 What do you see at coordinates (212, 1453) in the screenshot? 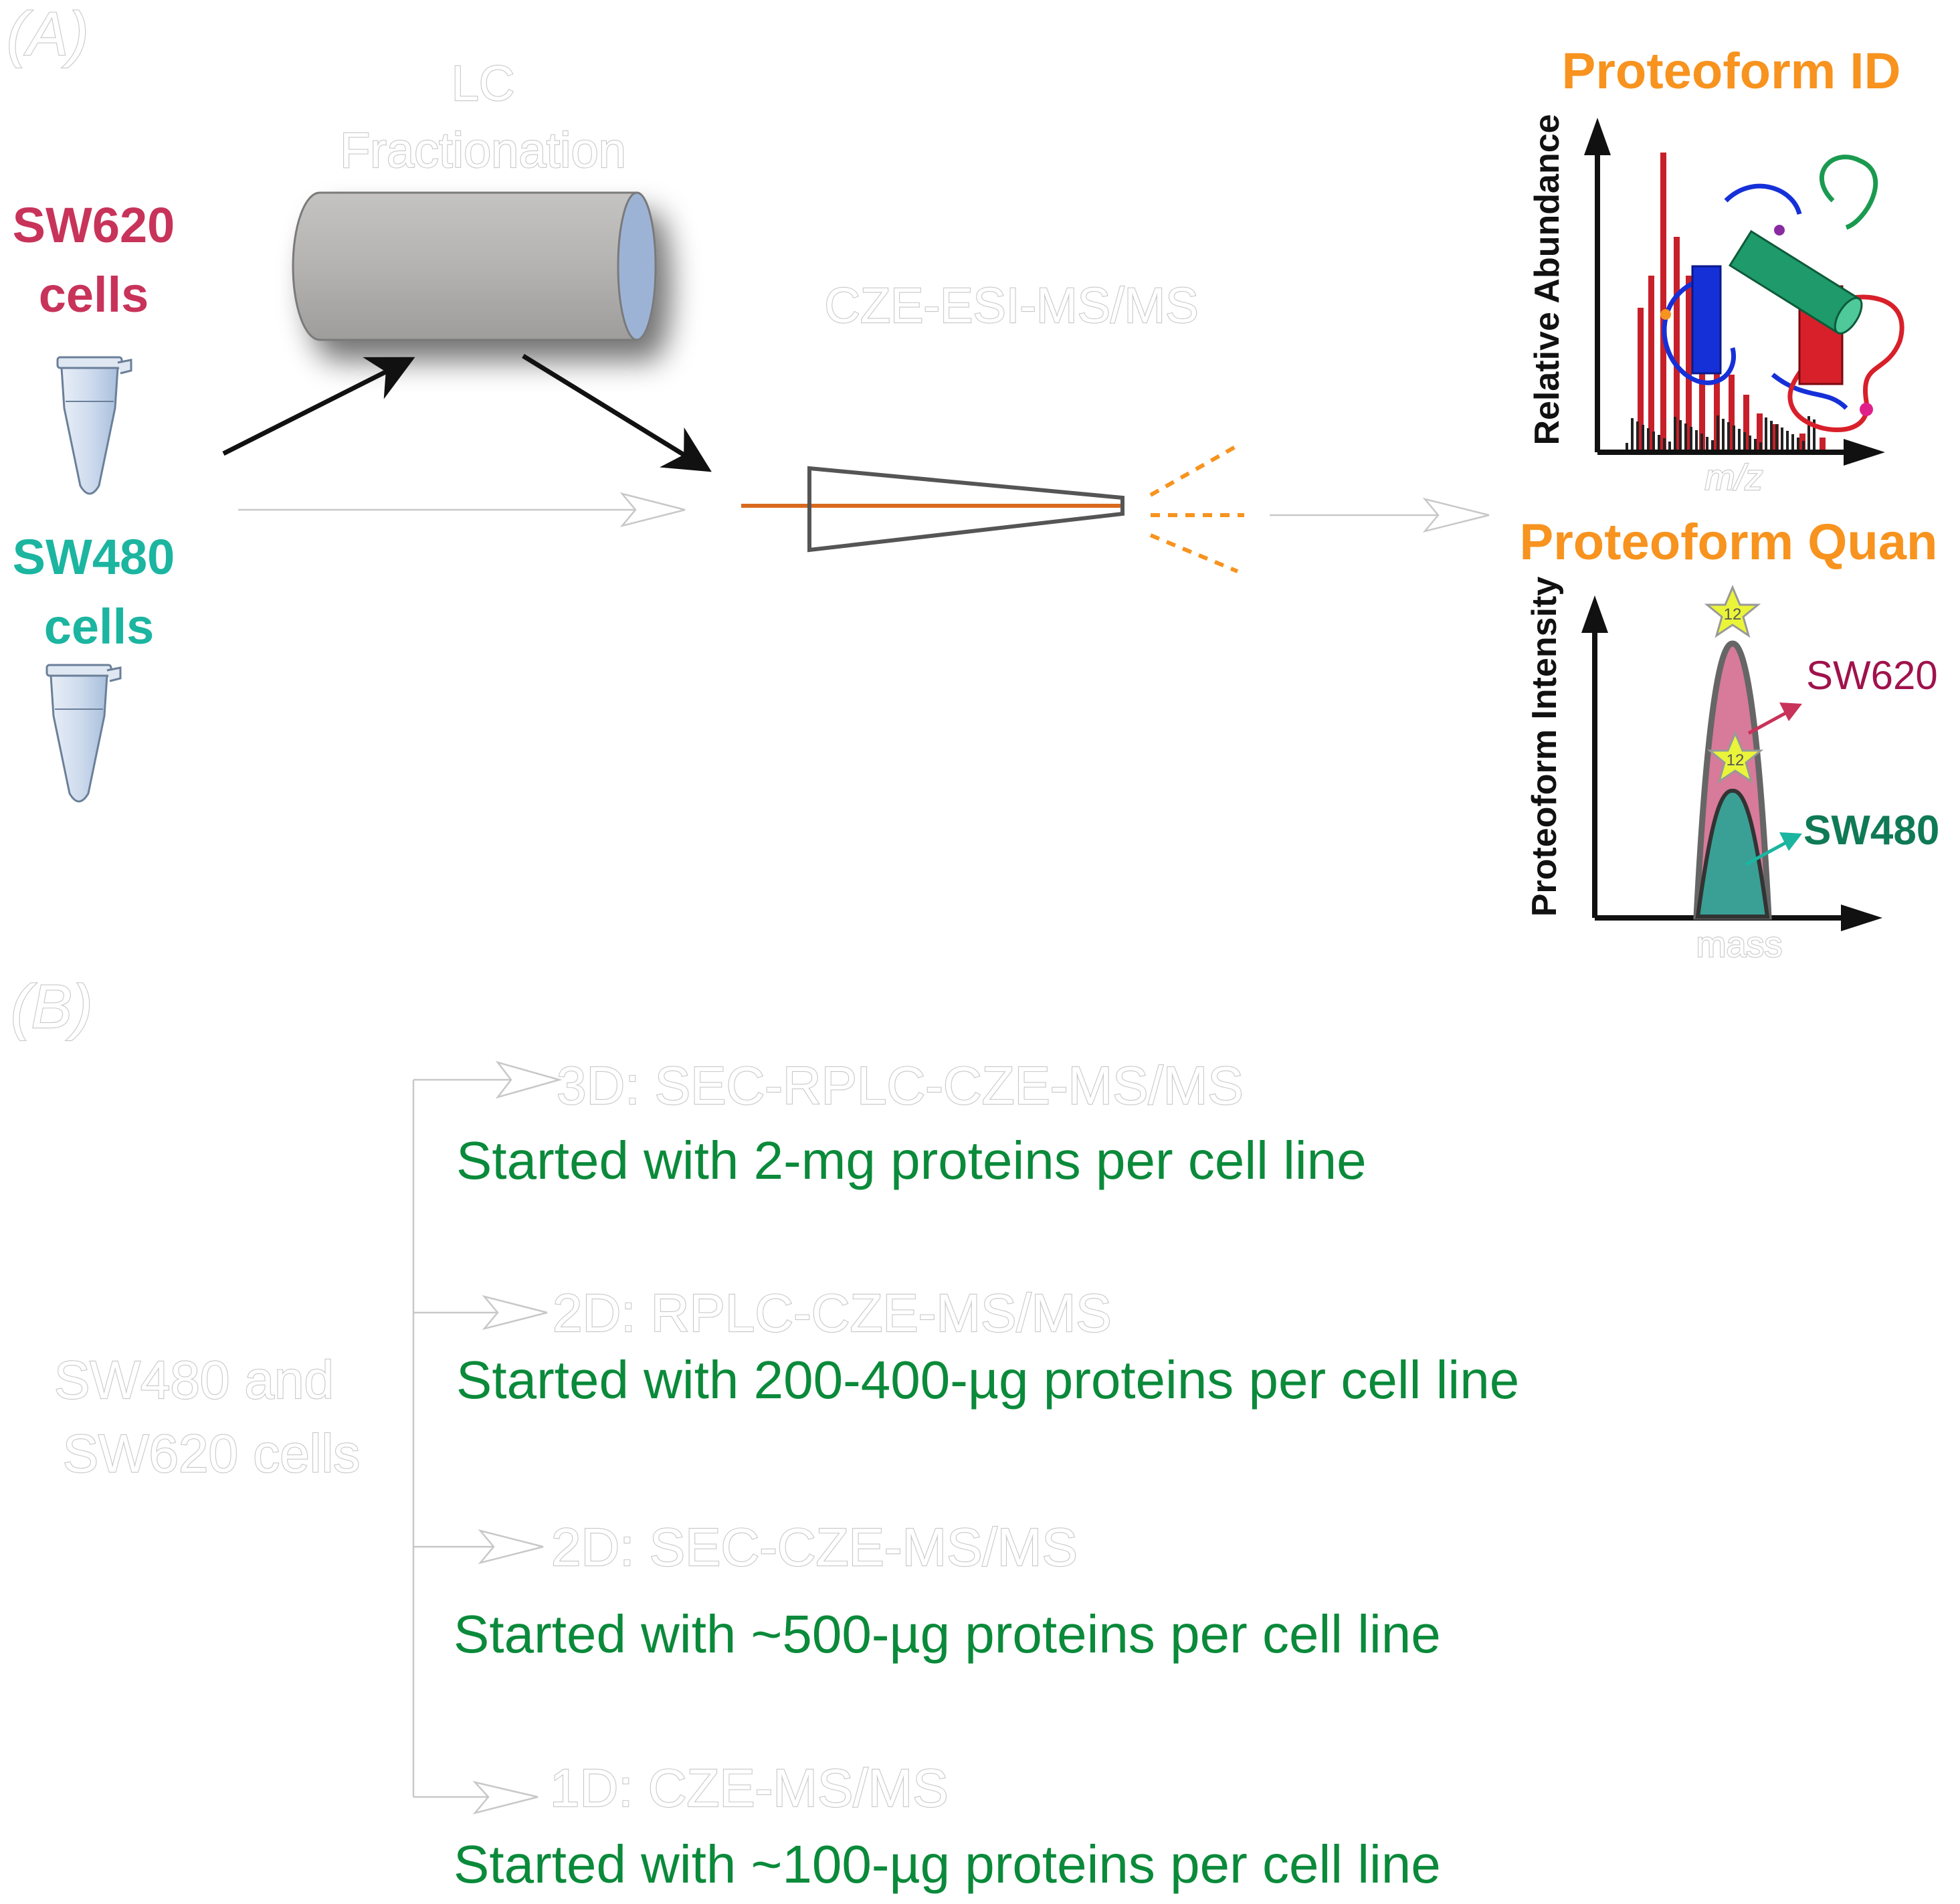
I see `panelb-source-line2: SW620 cells` at bounding box center [212, 1453].